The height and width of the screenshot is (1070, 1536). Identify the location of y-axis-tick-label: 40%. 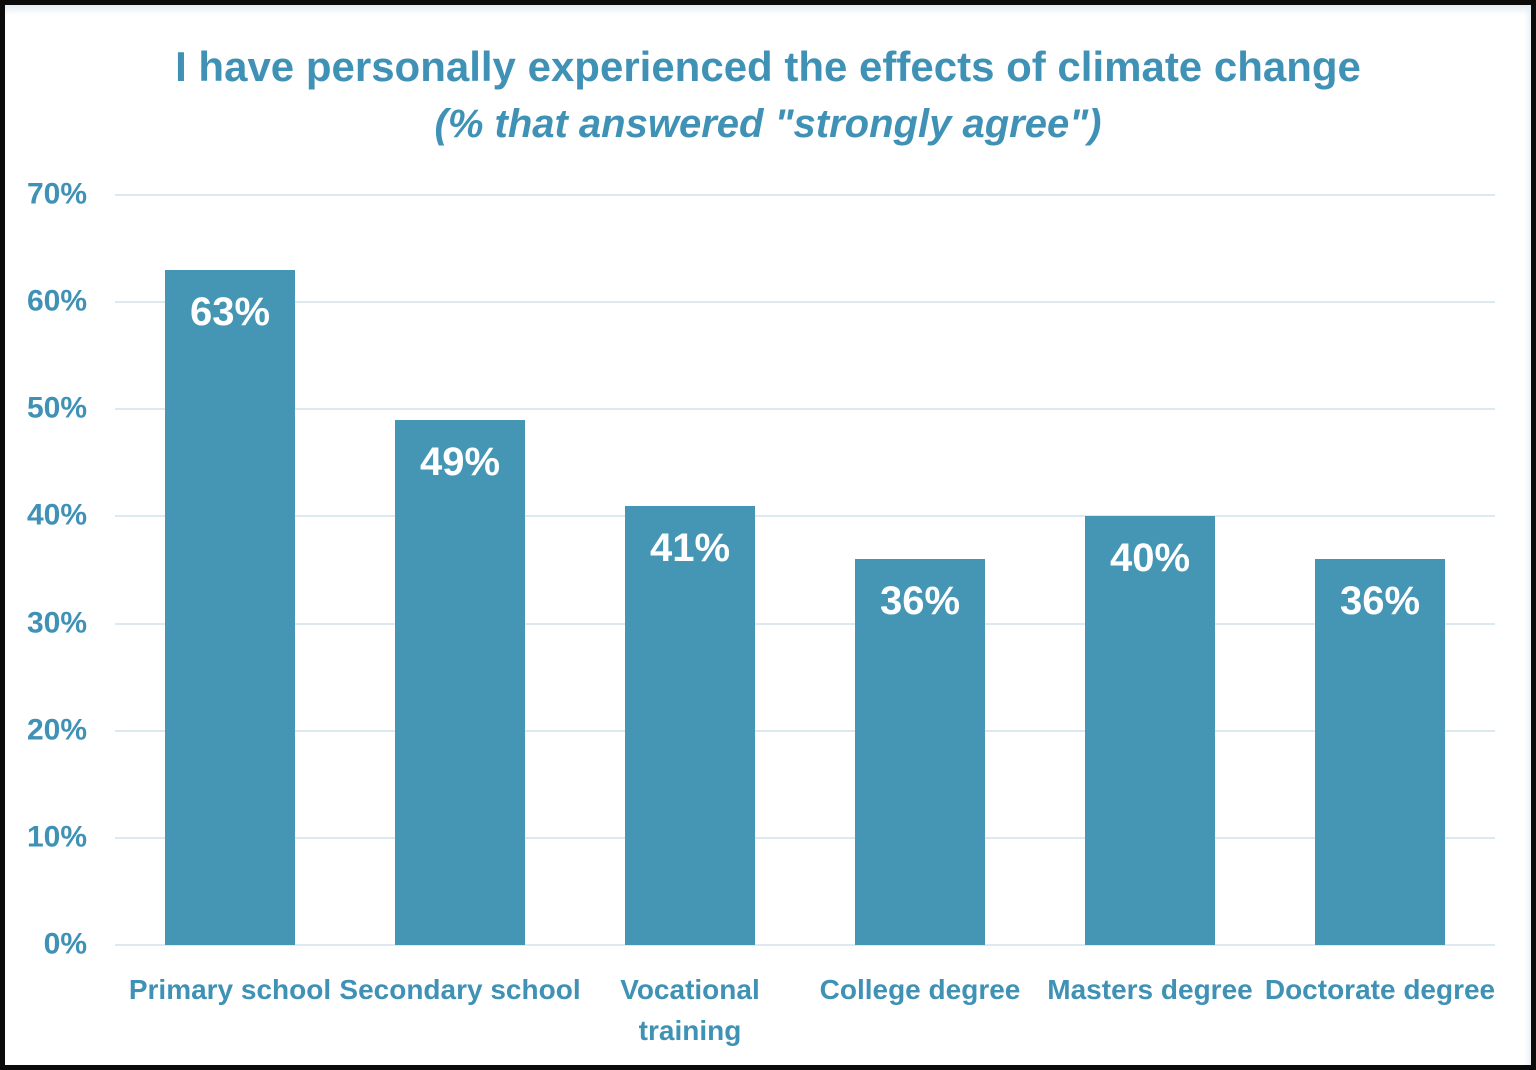
(56, 515).